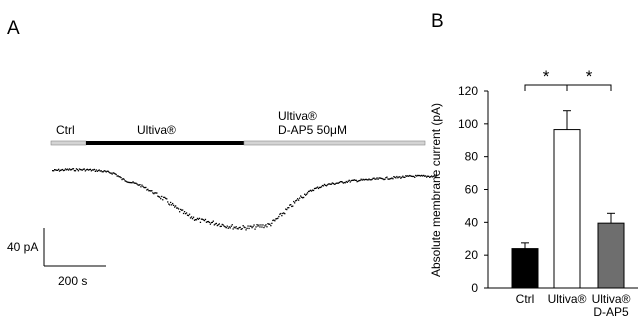 This screenshot has height=324, width=644. What do you see at coordinates (611, 255) in the screenshot?
I see `bar` at bounding box center [611, 255].